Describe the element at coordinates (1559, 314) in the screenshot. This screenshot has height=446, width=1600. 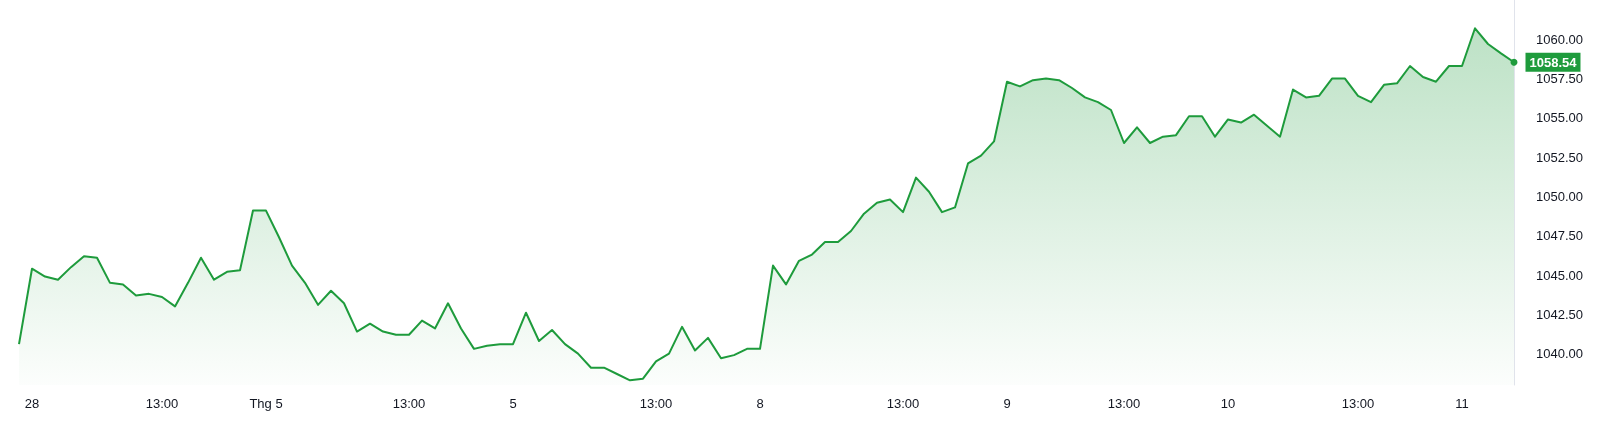
I see `y-tick-label: 1042.50` at that location.